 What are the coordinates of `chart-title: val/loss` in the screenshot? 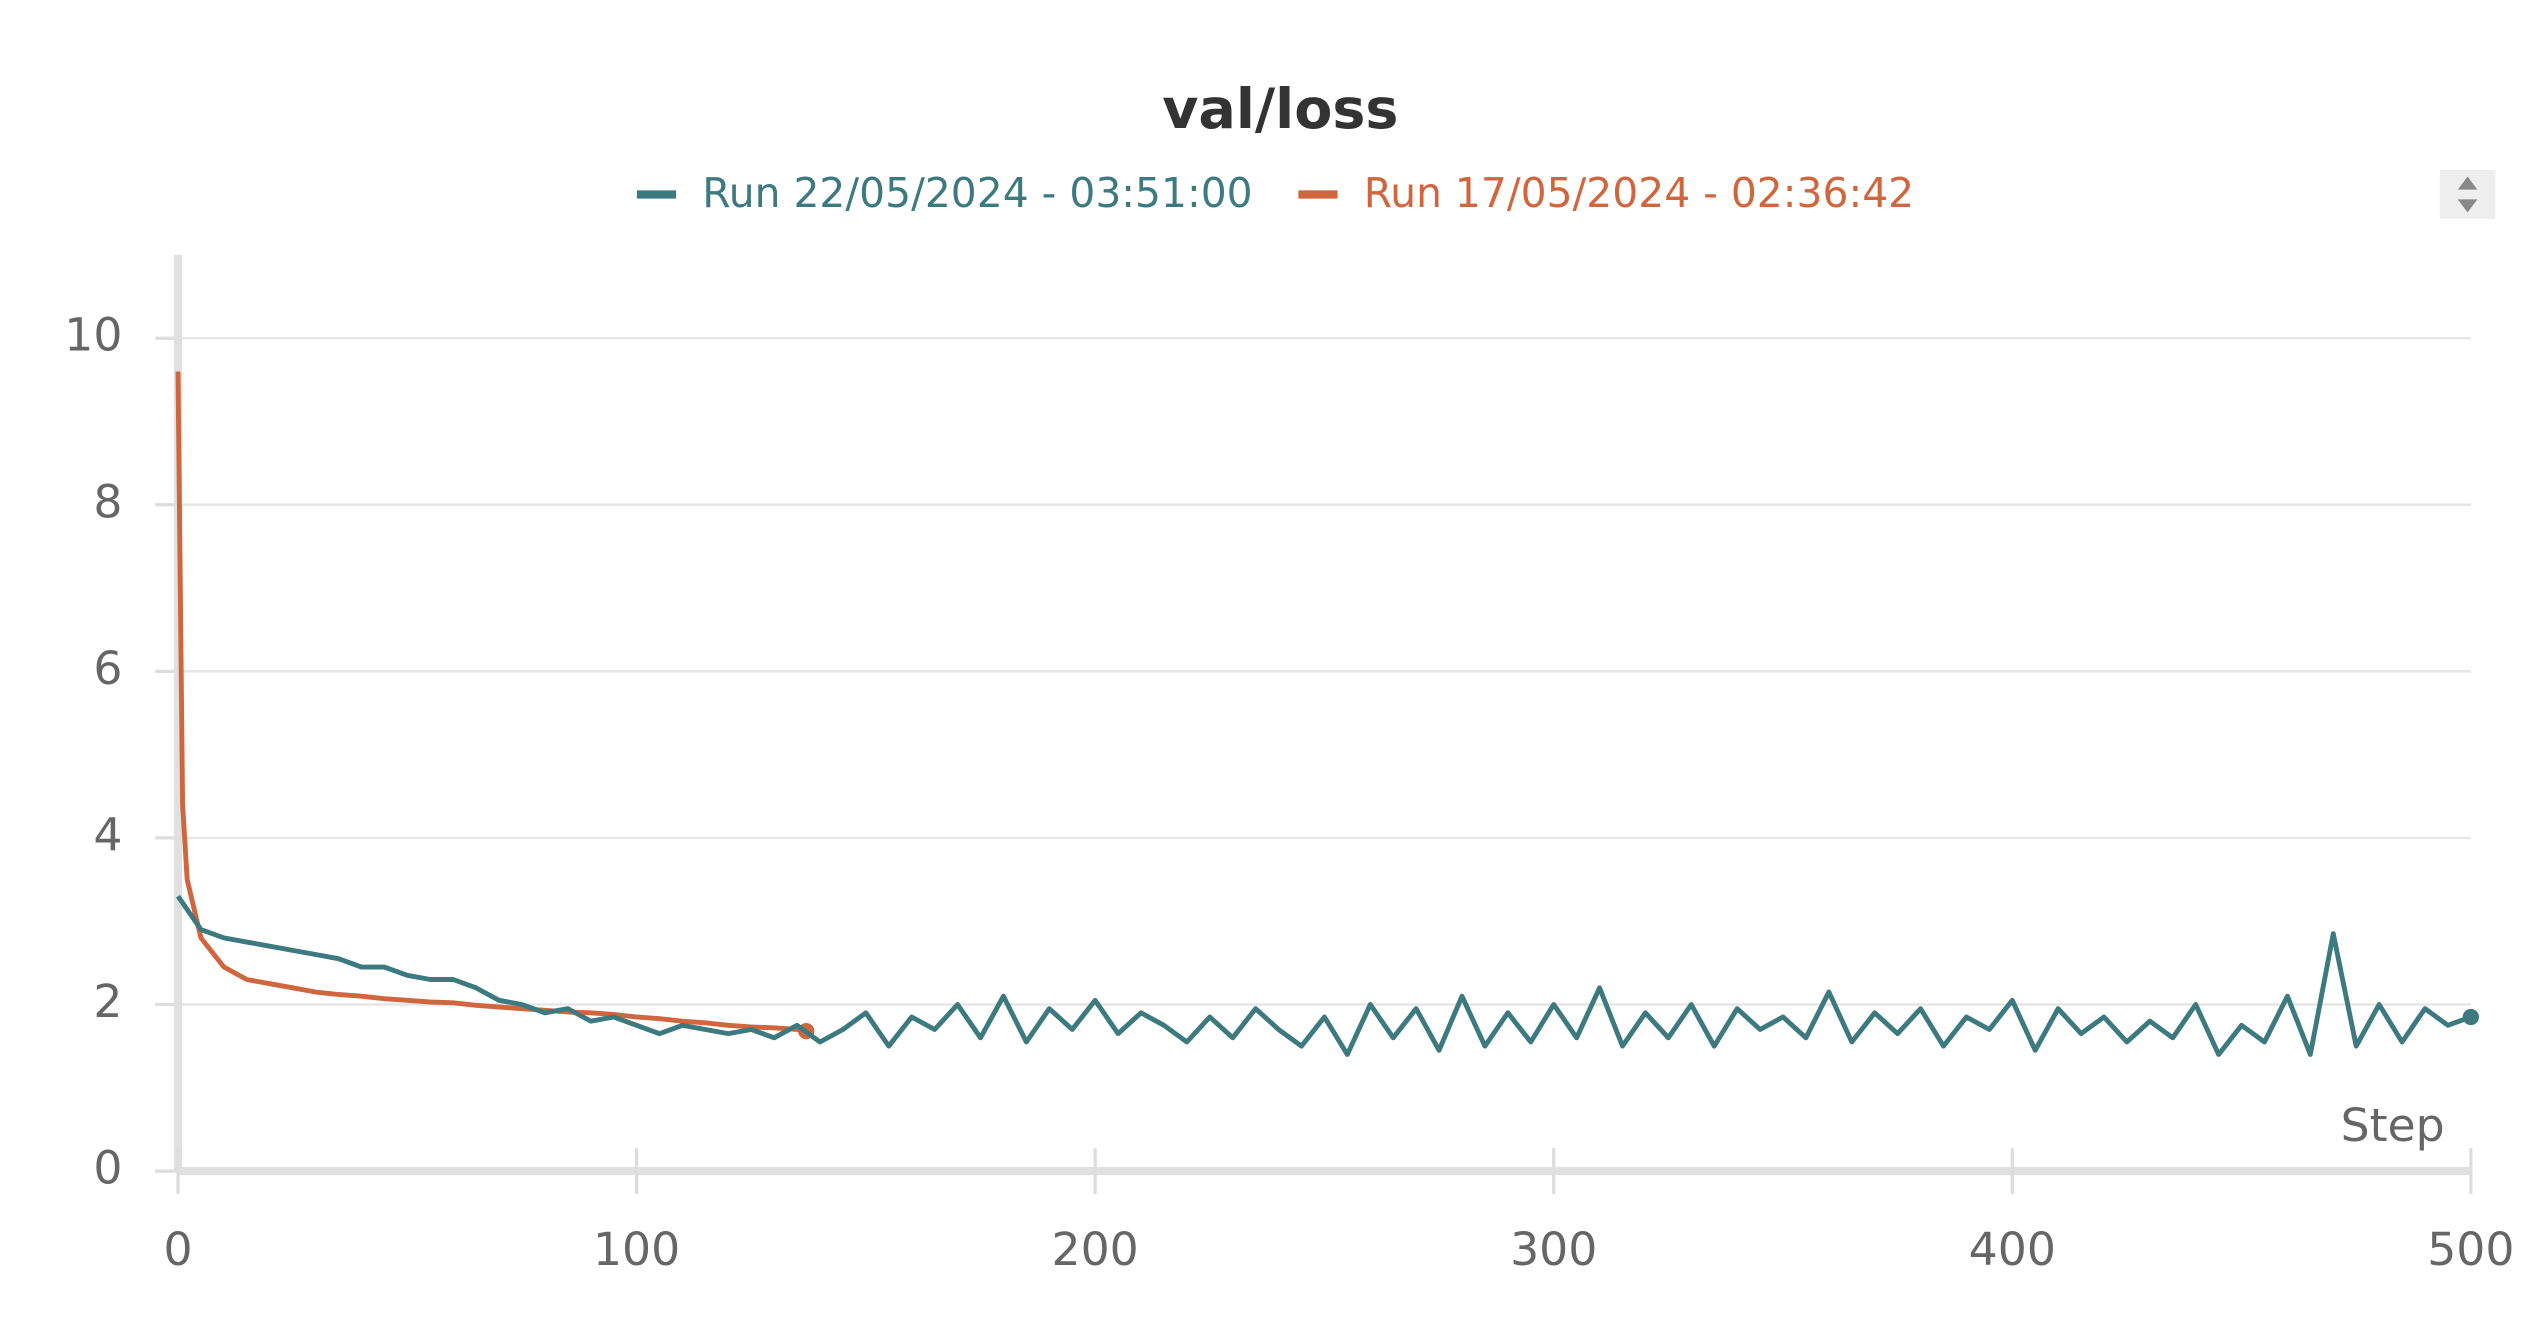 It's located at (1280, 109).